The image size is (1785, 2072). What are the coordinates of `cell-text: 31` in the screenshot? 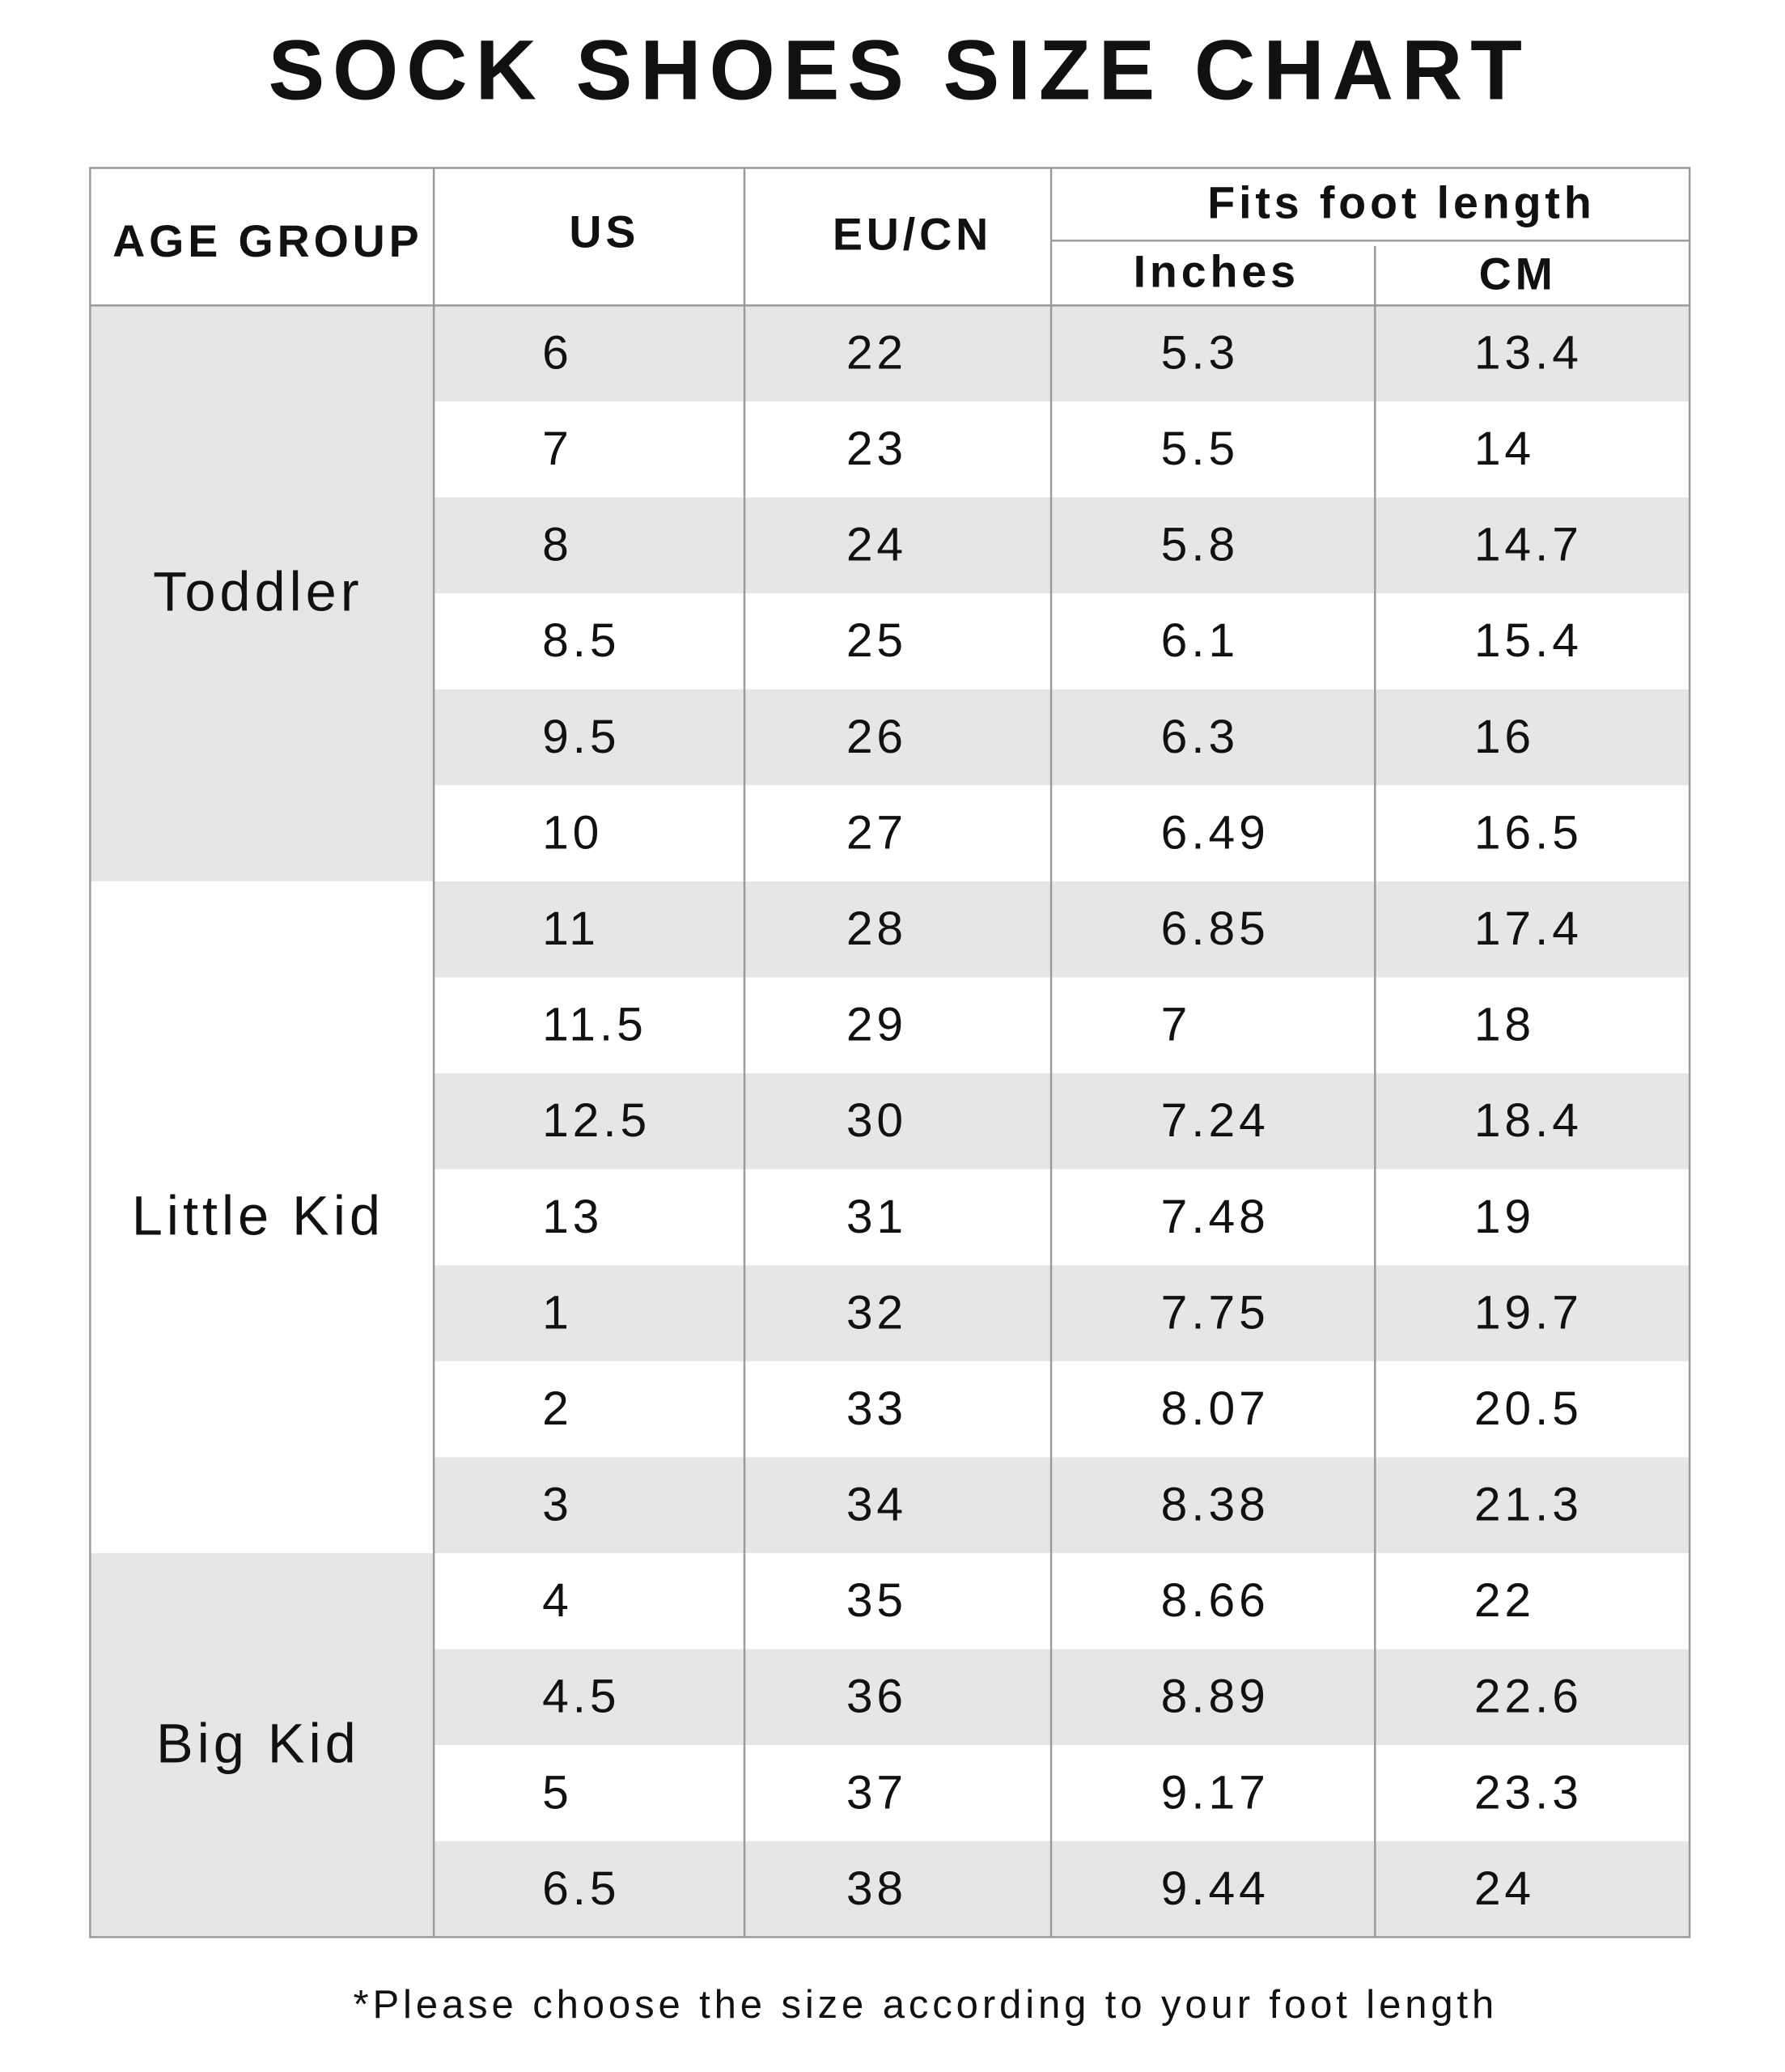 It's located at (876, 1217).